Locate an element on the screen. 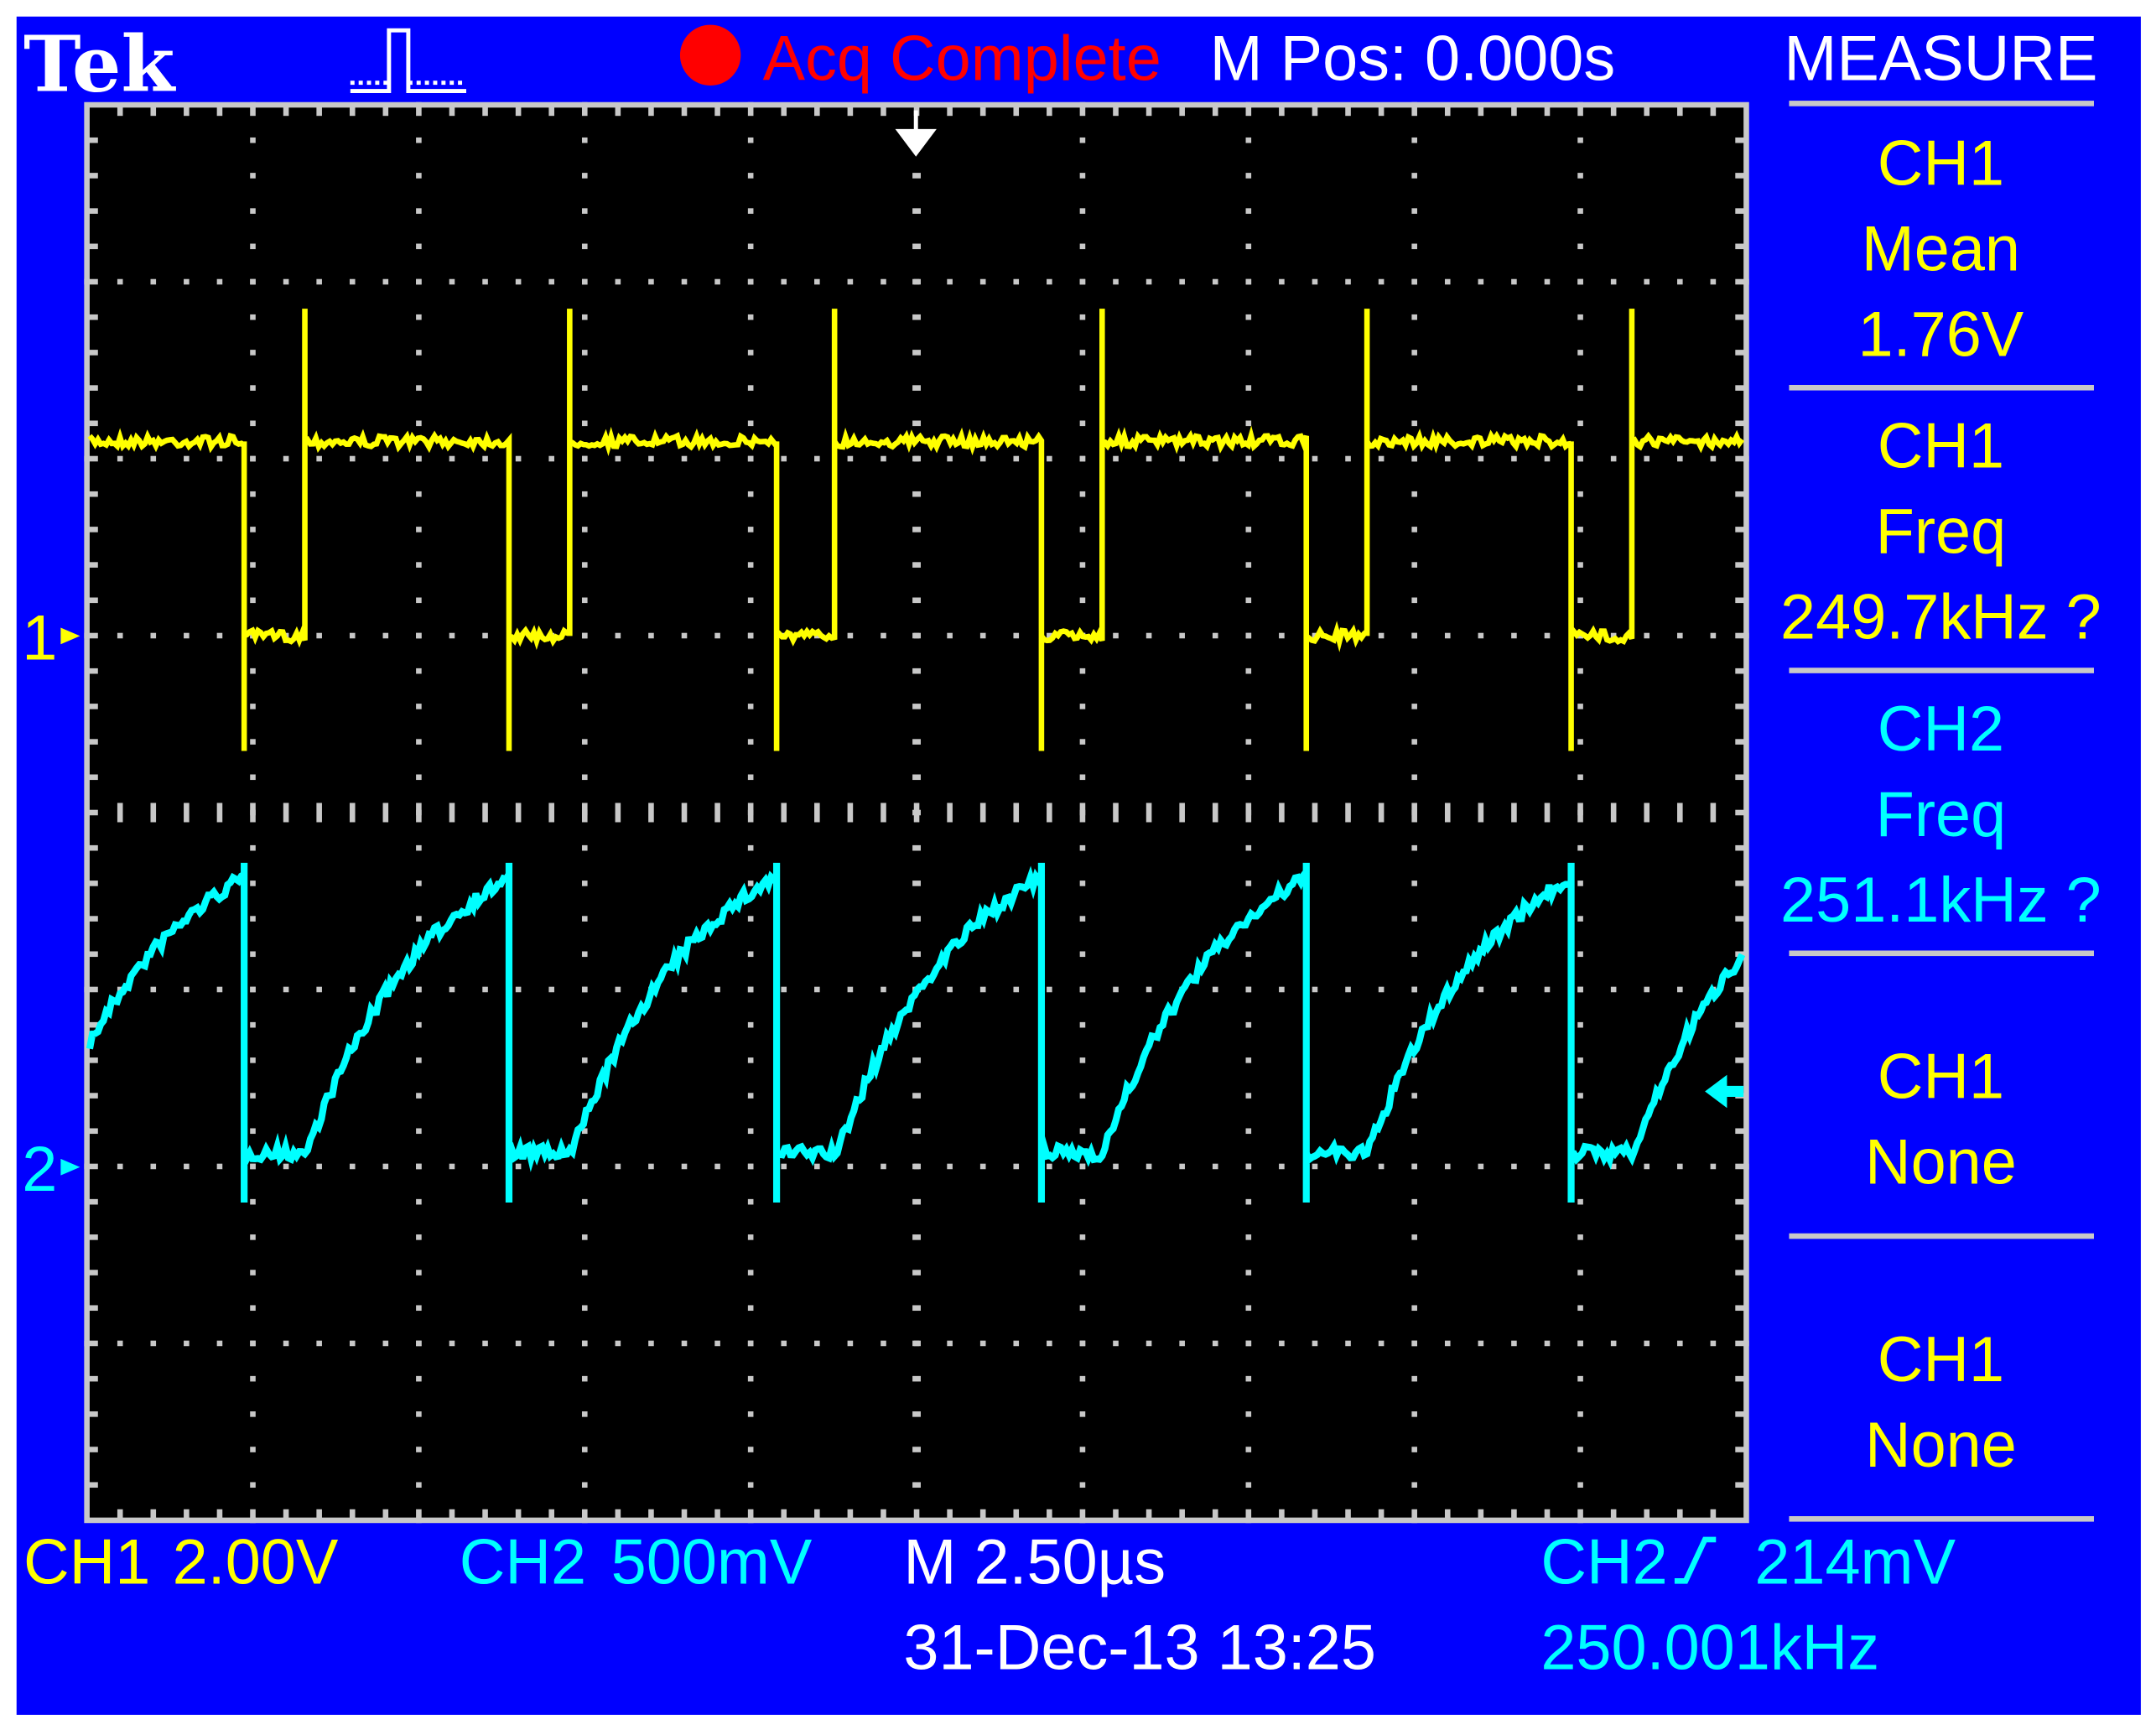 This screenshot has height=1730, width=2156. measure-slot-4: CH1 None is located at coordinates (1941, 1120).